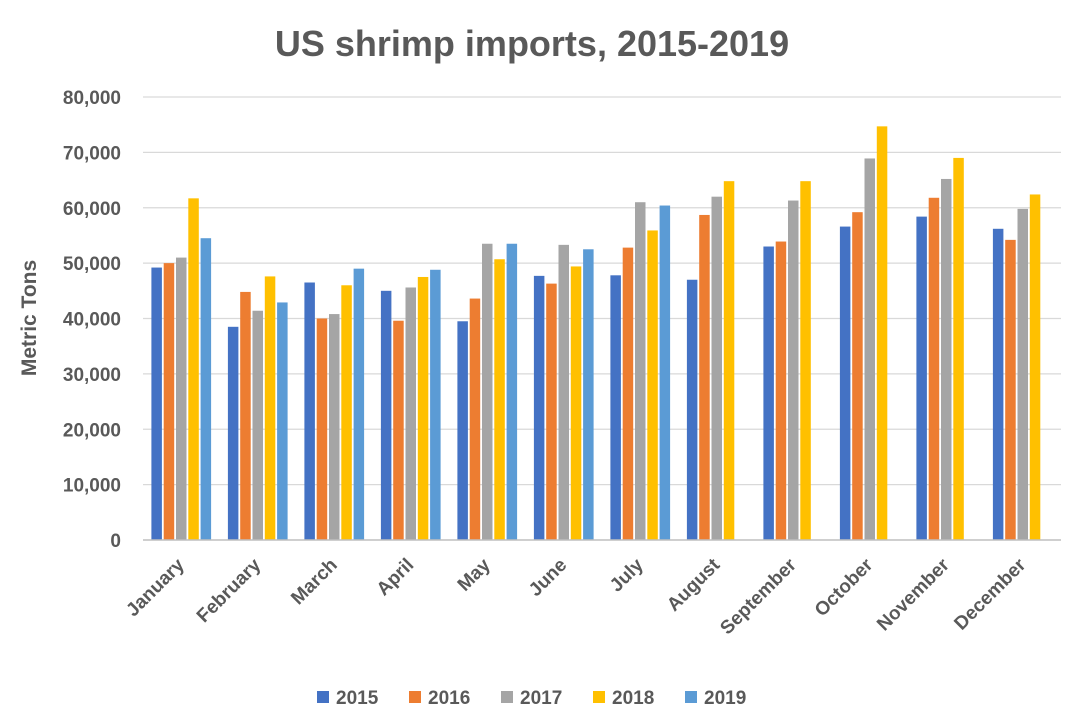 This screenshot has height=725, width=1080. Describe the element at coordinates (1010, 389) in the screenshot. I see `bar-2016-december` at that location.